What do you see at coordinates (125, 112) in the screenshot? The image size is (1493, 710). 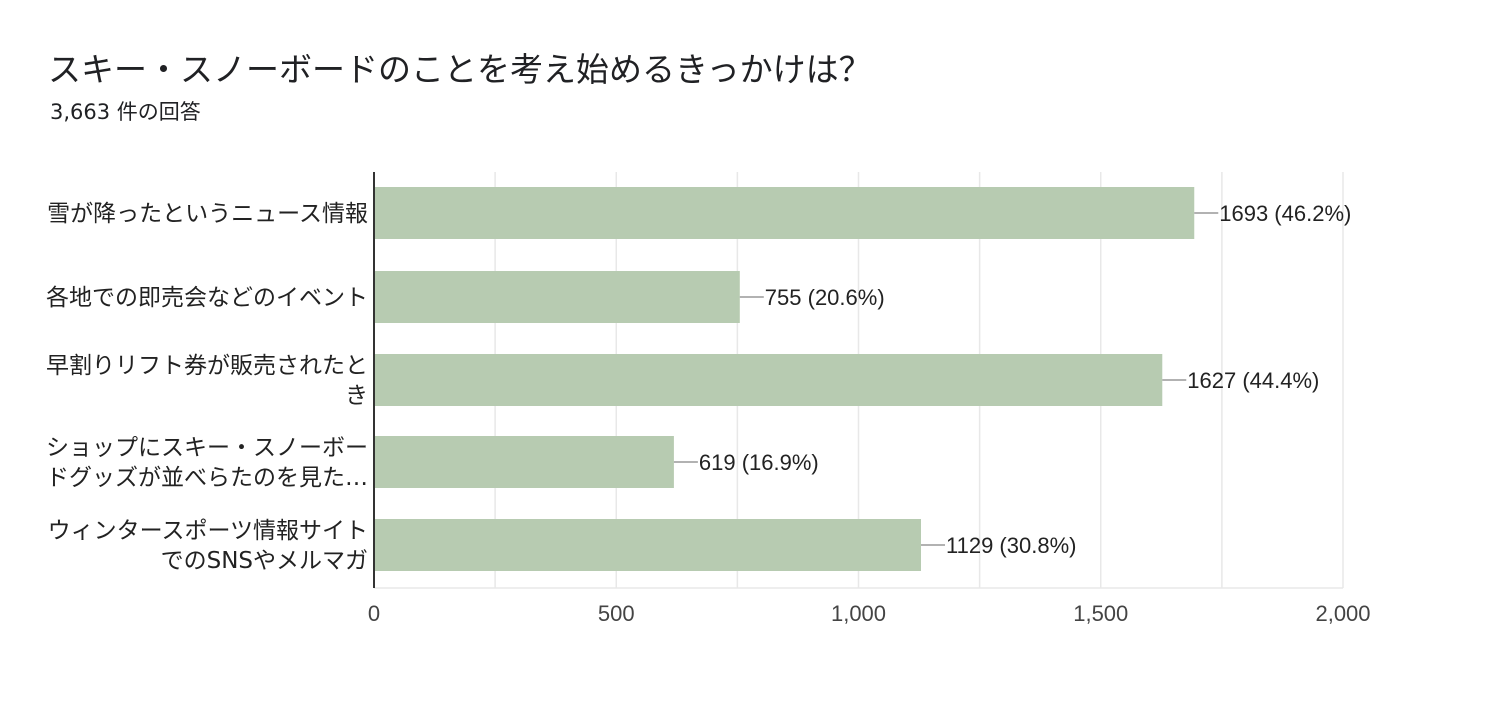 I see `response-count: 3,663 件の回答` at bounding box center [125, 112].